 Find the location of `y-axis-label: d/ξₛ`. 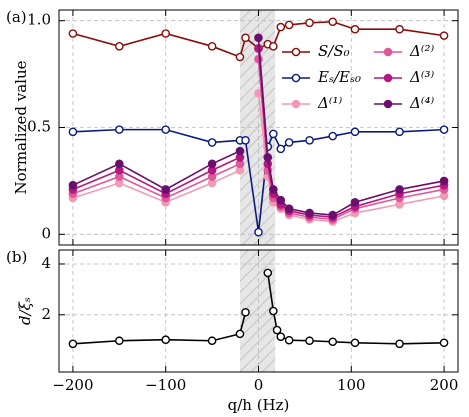

y-axis-label: d/ξₛ is located at coordinates (25, 311).